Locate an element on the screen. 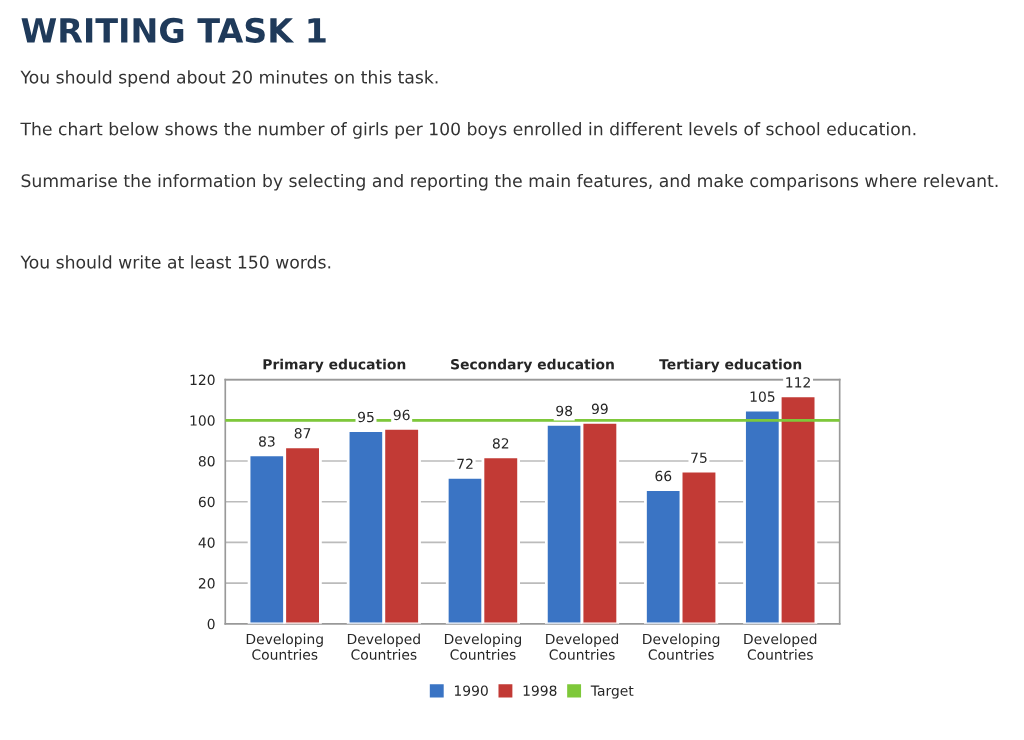 The image size is (1024, 740). text: The chart below shows the number of girls per 100 boys enrolled in different levels of school education. is located at coordinates (468, 130).